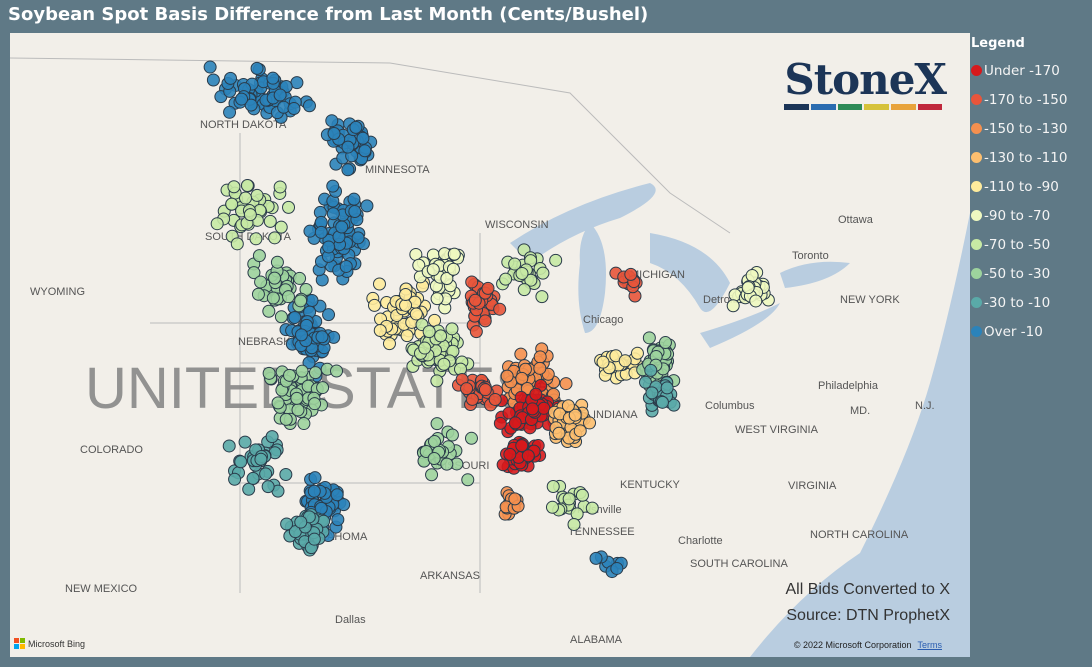 This screenshot has height=667, width=1092. I want to click on legend-item: -70 to -50, so click(1019, 244).